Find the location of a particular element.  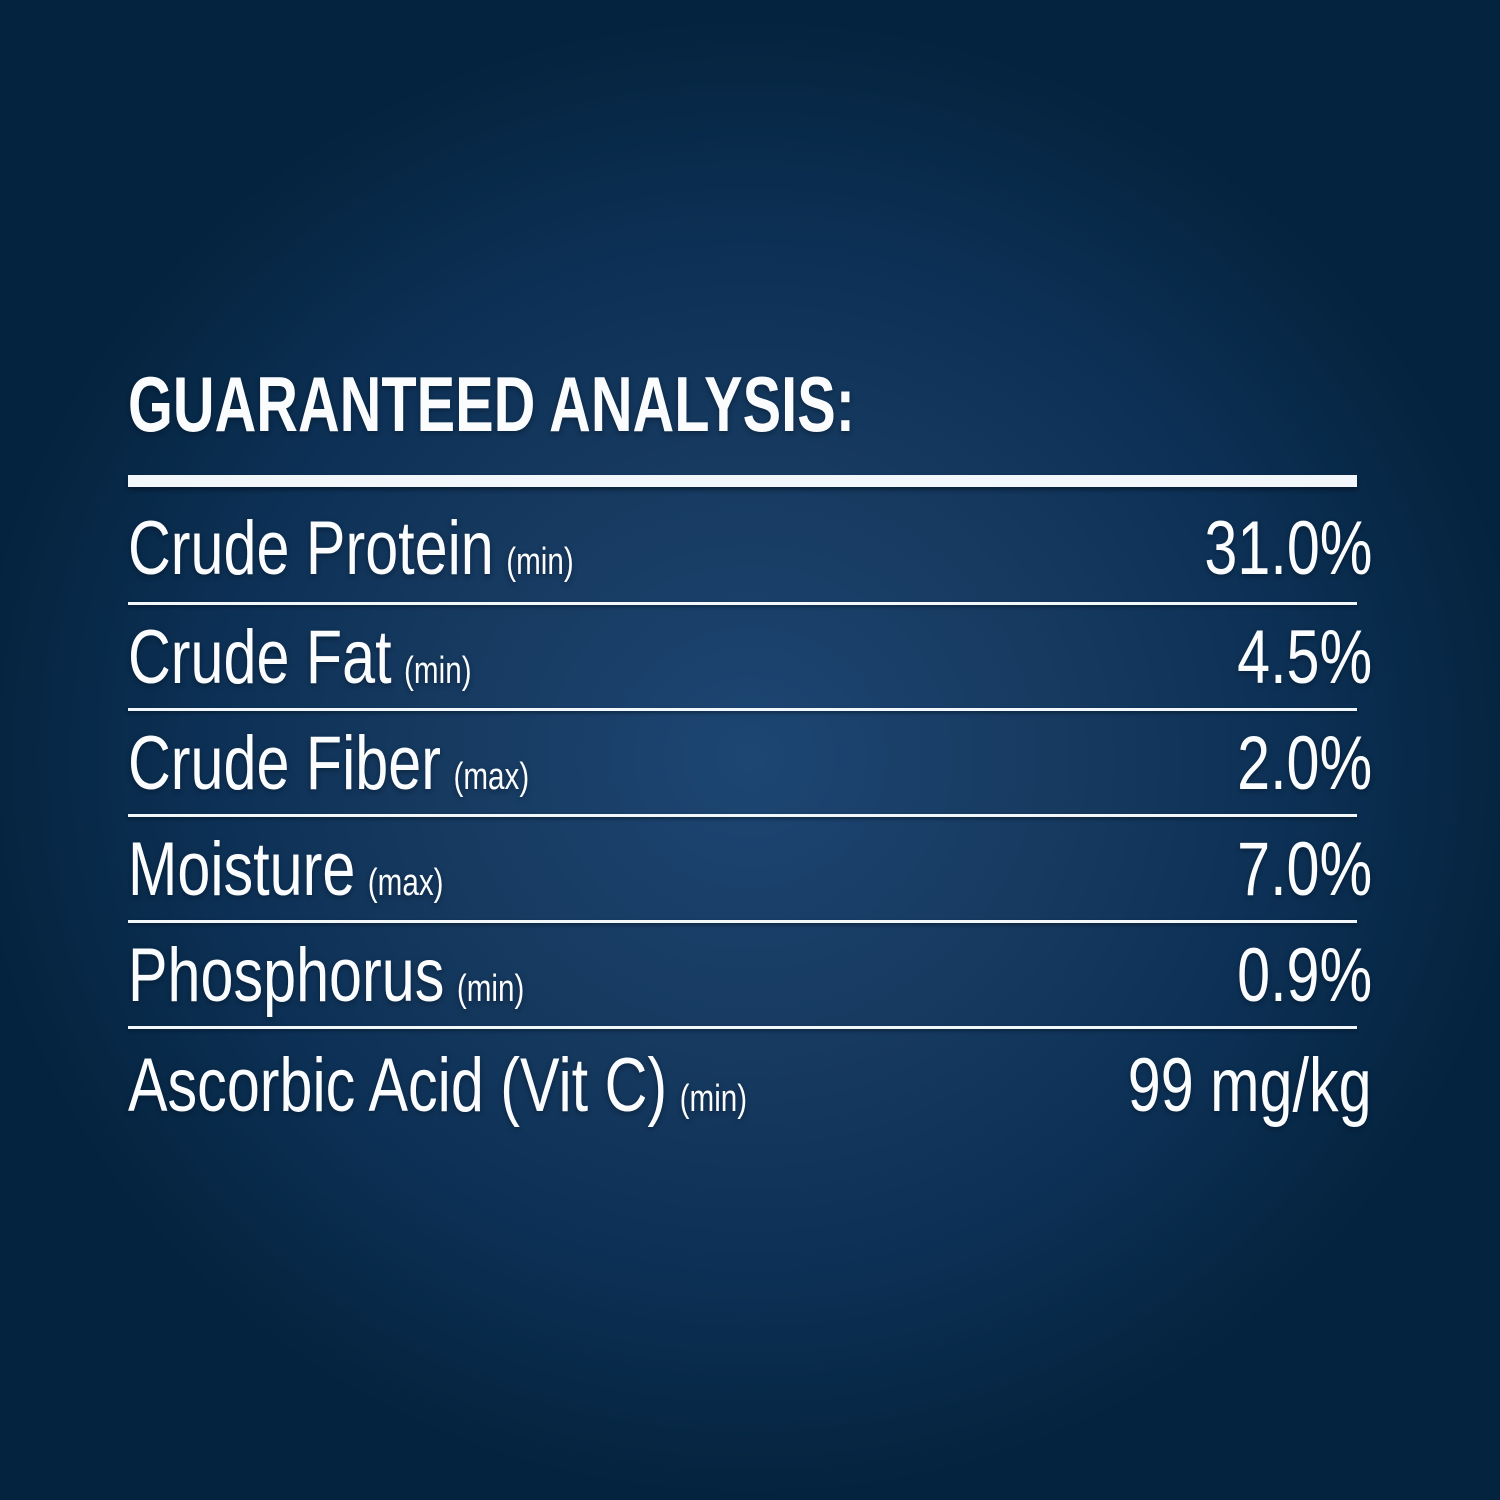

nutrient-label-cell: Phosphorus (min) is located at coordinates (326, 976).